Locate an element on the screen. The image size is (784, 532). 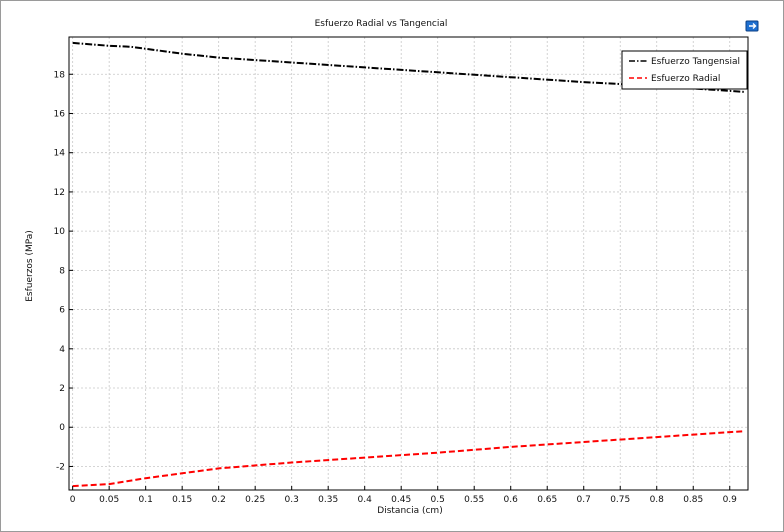
x-tick-label: 0.9 is located at coordinates (730, 500).